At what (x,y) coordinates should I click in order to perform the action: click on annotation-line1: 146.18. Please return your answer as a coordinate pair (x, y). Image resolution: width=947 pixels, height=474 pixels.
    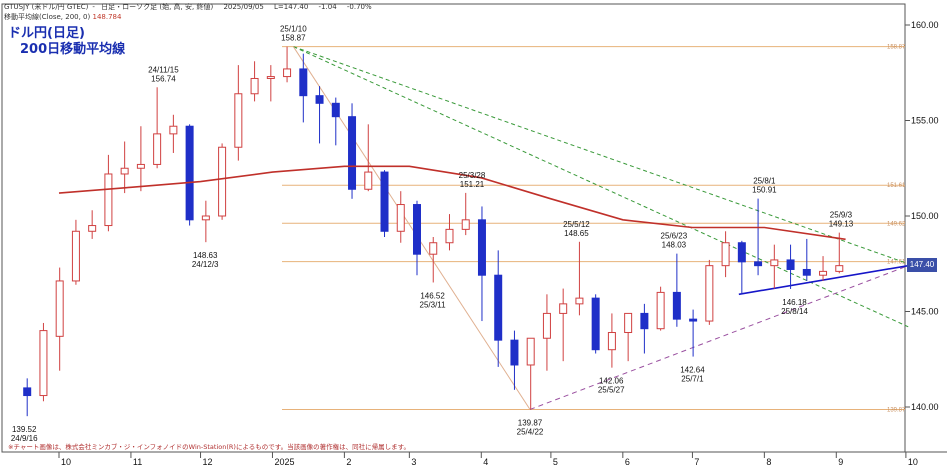
    Looking at the image, I should click on (794, 302).